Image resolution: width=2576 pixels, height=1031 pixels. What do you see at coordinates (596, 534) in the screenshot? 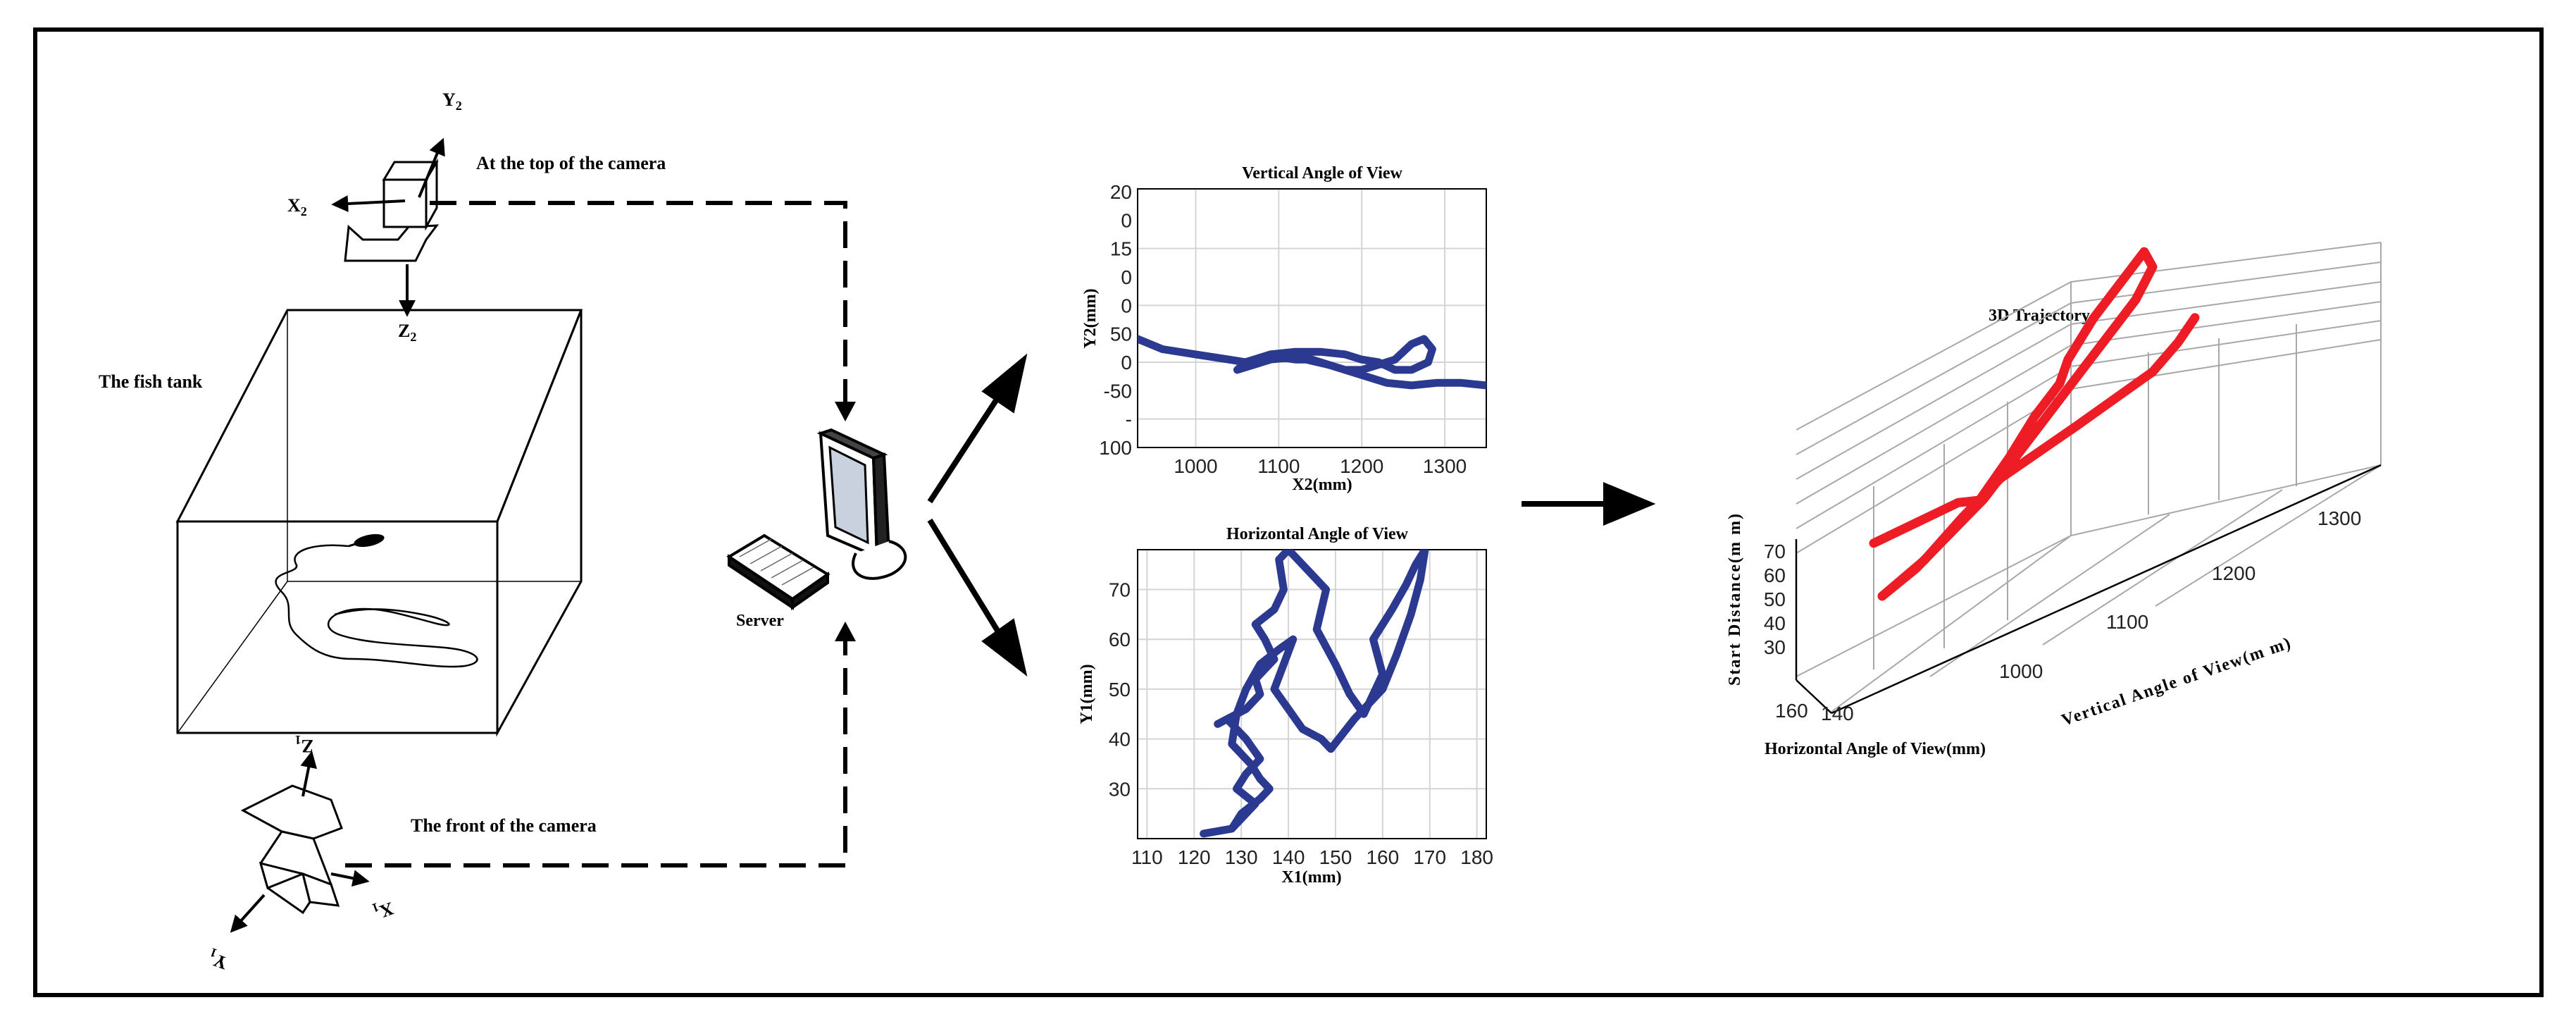
I see `dashed-connectors` at bounding box center [596, 534].